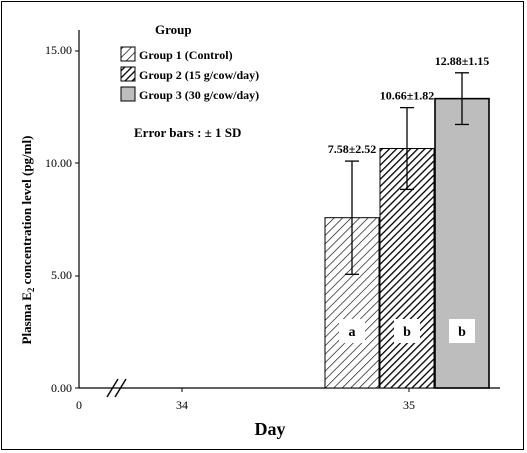  What do you see at coordinates (26, 212) in the screenshot?
I see `y-axis-title-rest: concentration level (pg/ml)` at bounding box center [26, 212].